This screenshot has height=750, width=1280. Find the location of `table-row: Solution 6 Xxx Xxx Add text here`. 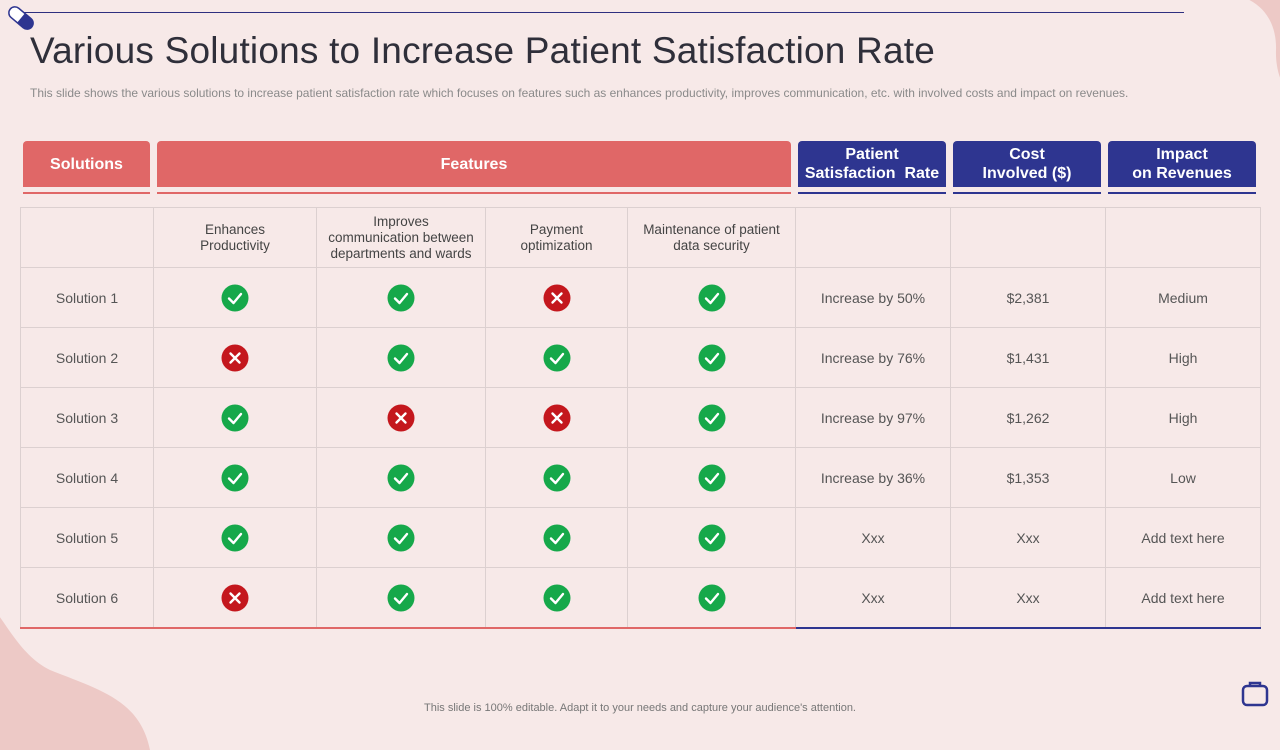

table-row: Solution 6 Xxx Xxx Add text here is located at coordinates (640, 598).